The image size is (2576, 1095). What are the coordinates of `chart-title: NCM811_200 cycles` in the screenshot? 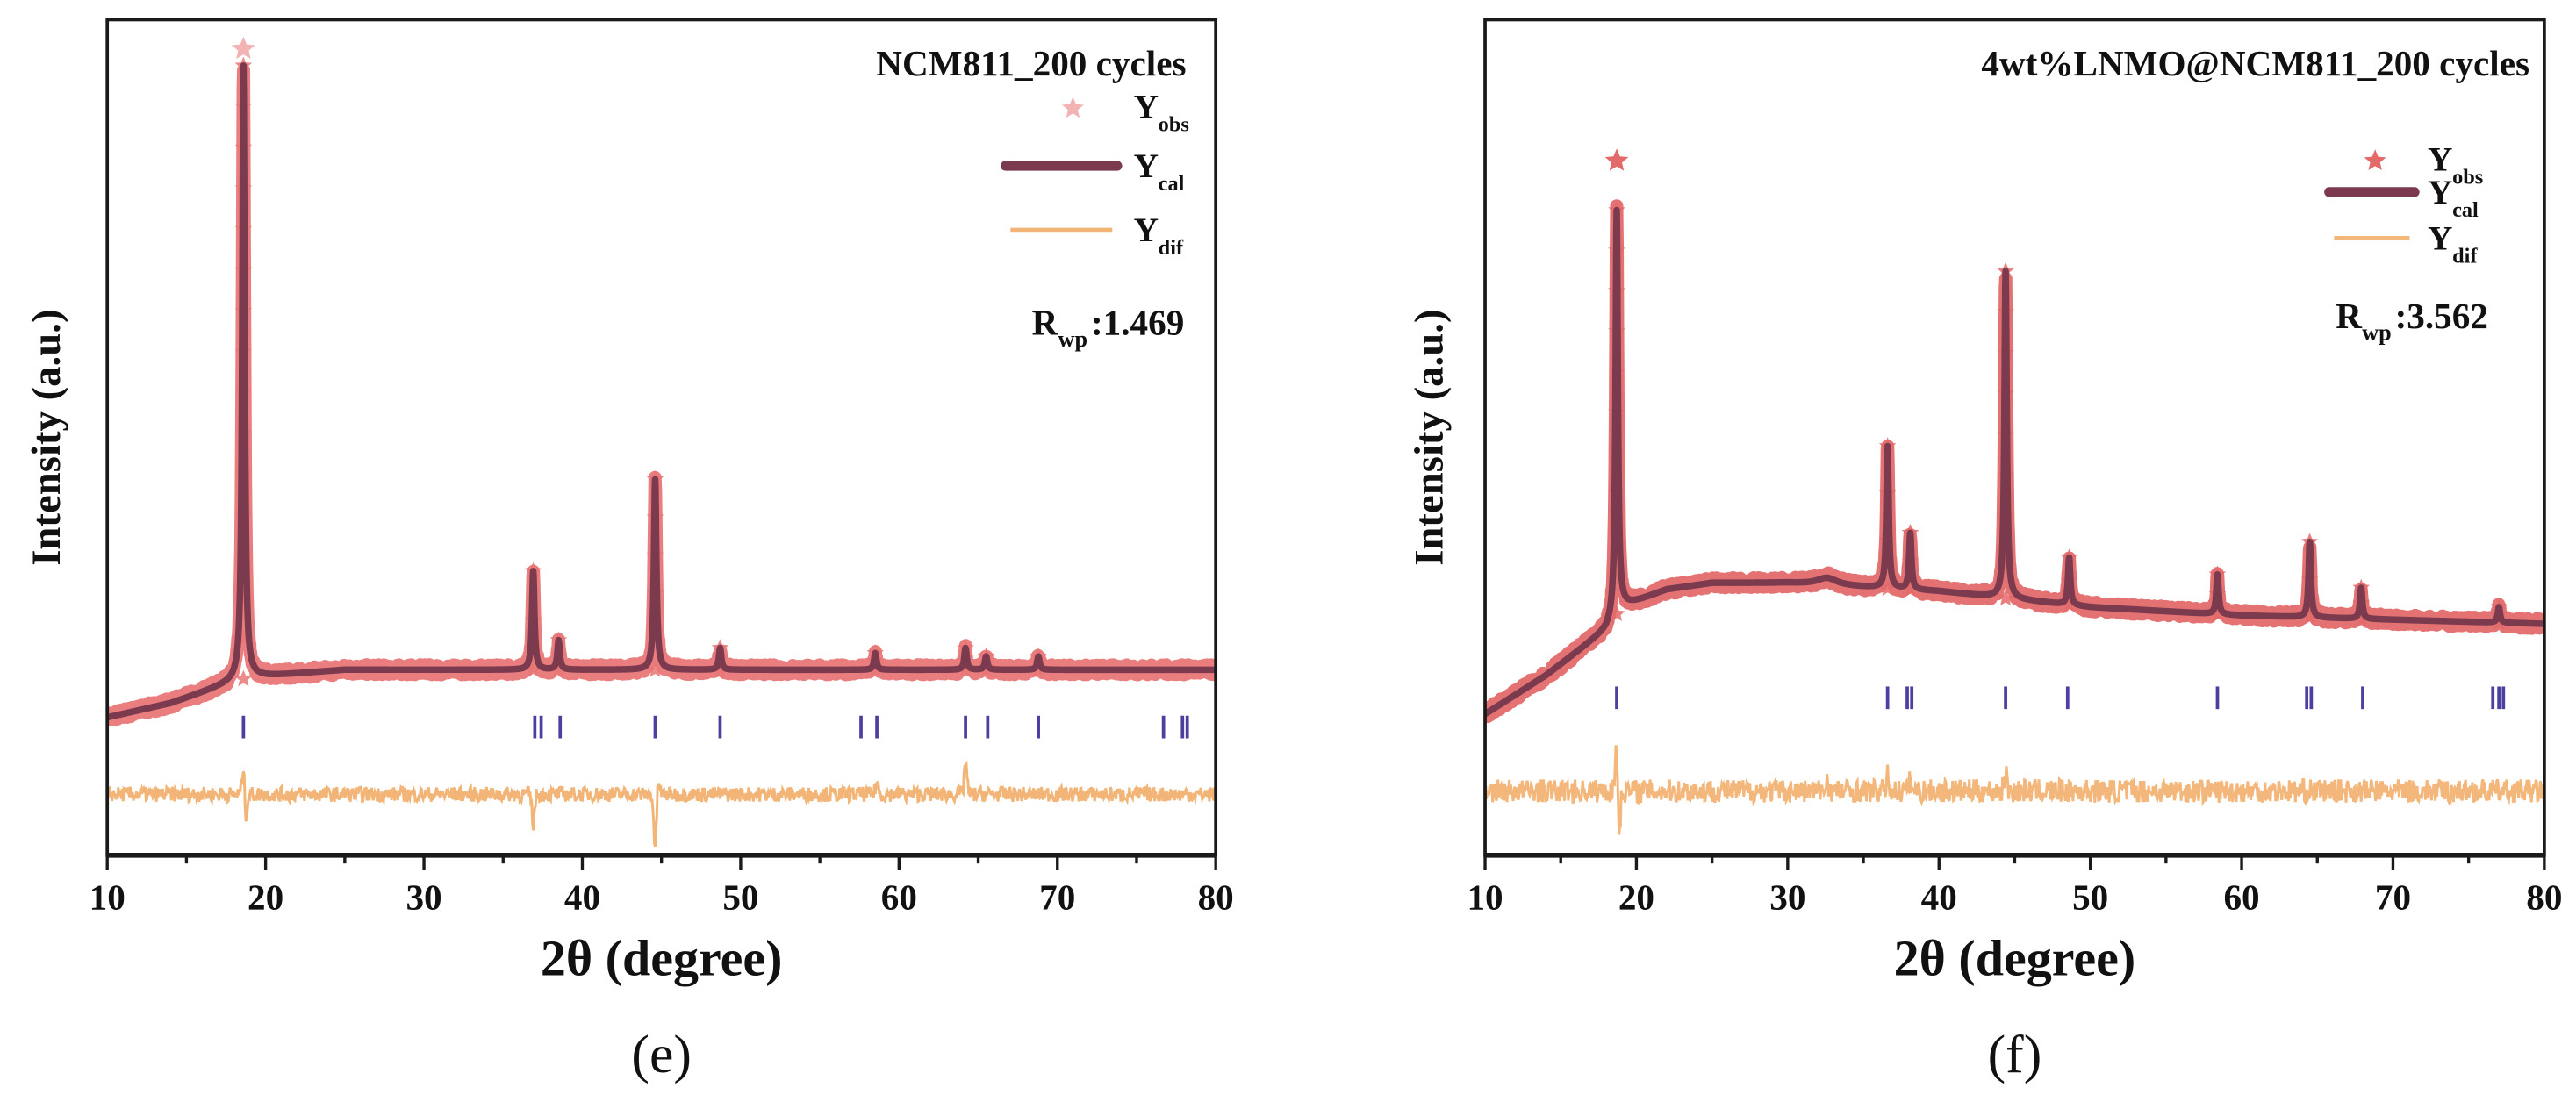 It's located at (1031, 63).